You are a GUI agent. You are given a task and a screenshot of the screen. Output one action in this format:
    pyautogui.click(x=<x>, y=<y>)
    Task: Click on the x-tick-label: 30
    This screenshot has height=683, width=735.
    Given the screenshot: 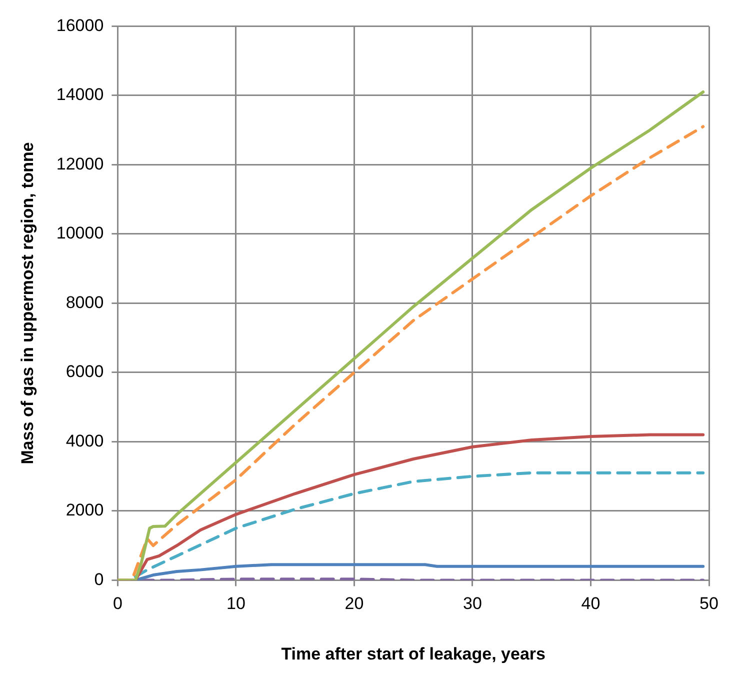 What is the action you would take?
    pyautogui.click(x=472, y=604)
    